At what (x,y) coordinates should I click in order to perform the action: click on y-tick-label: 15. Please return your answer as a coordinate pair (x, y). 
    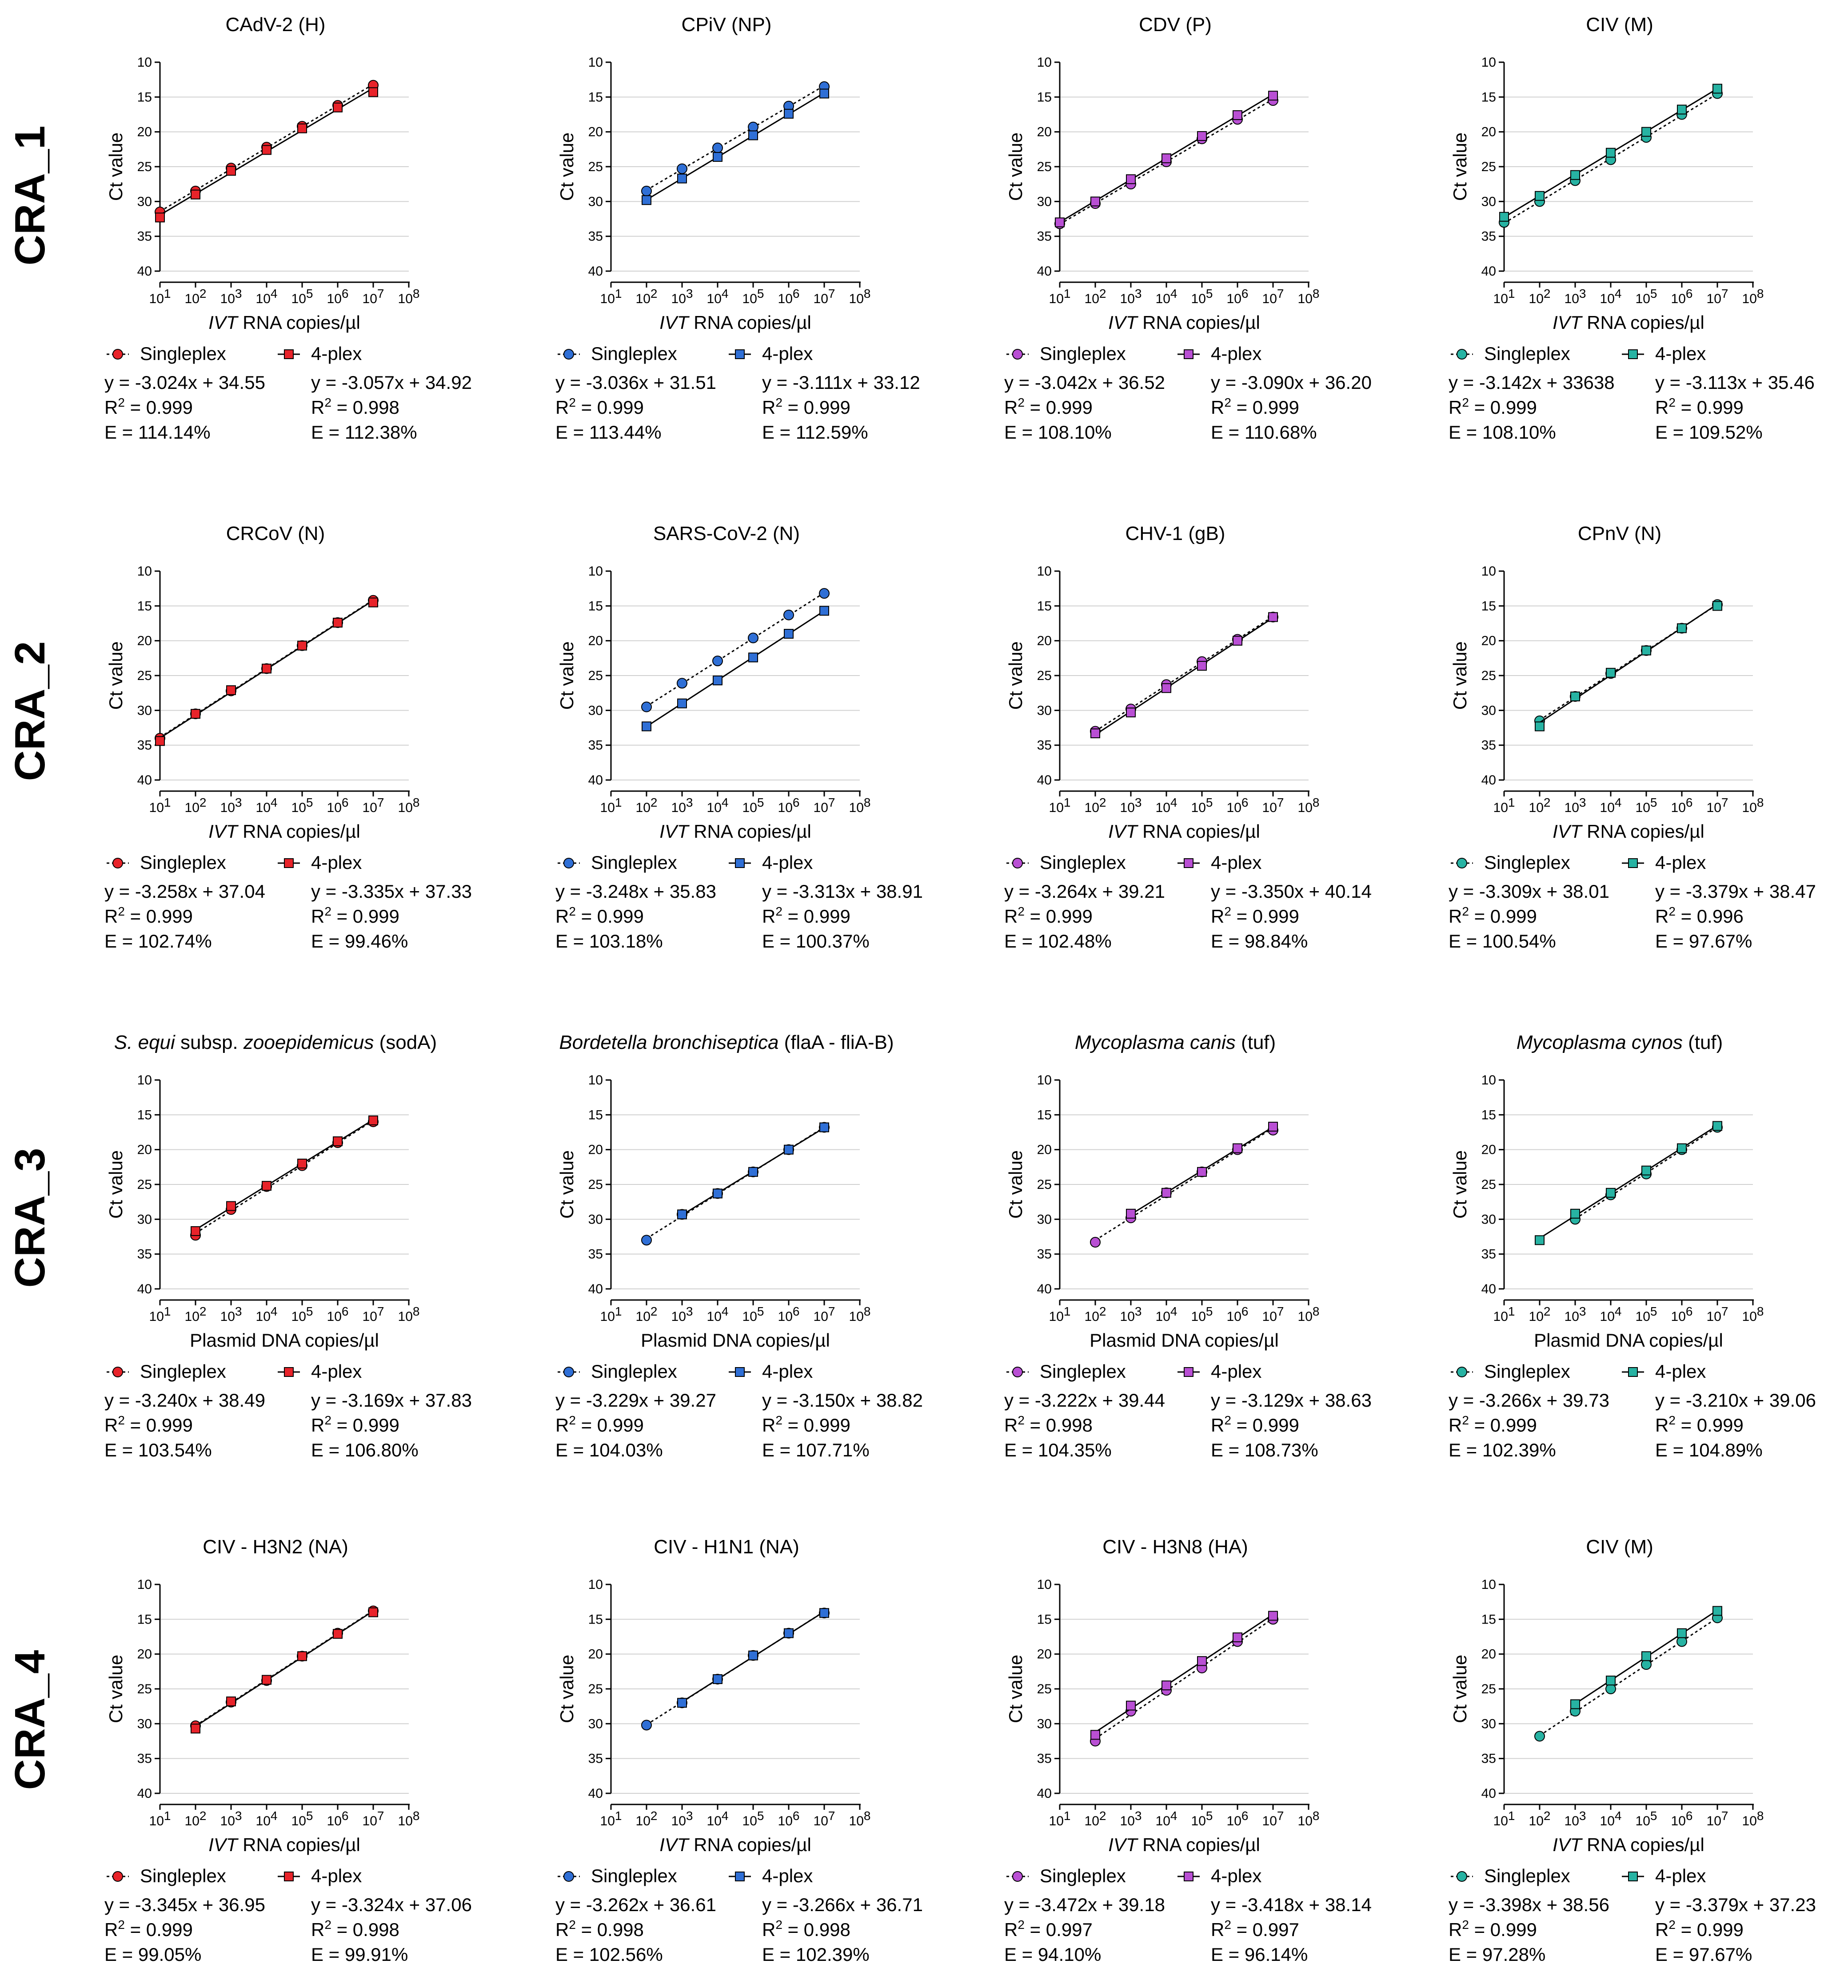
    Looking at the image, I should click on (595, 97).